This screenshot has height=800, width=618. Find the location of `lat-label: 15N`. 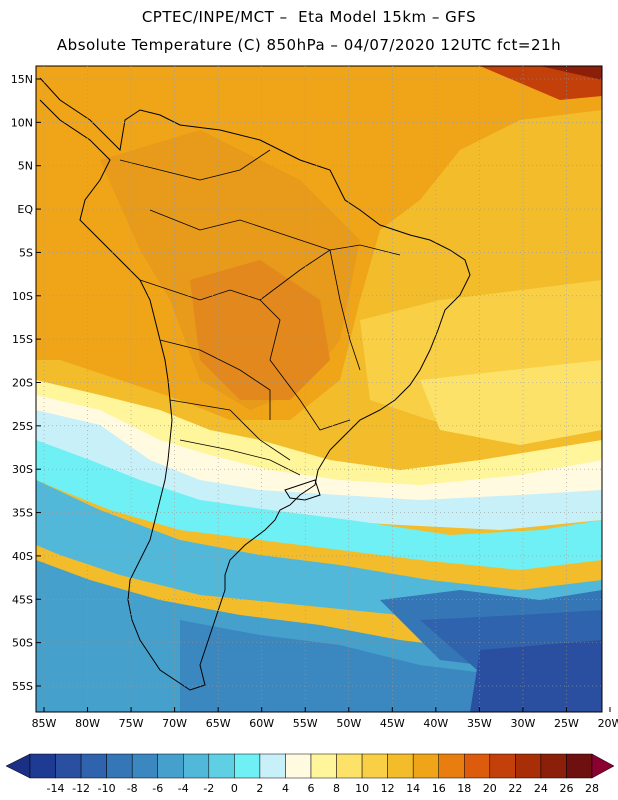

lat-label: 15N is located at coordinates (22, 79).